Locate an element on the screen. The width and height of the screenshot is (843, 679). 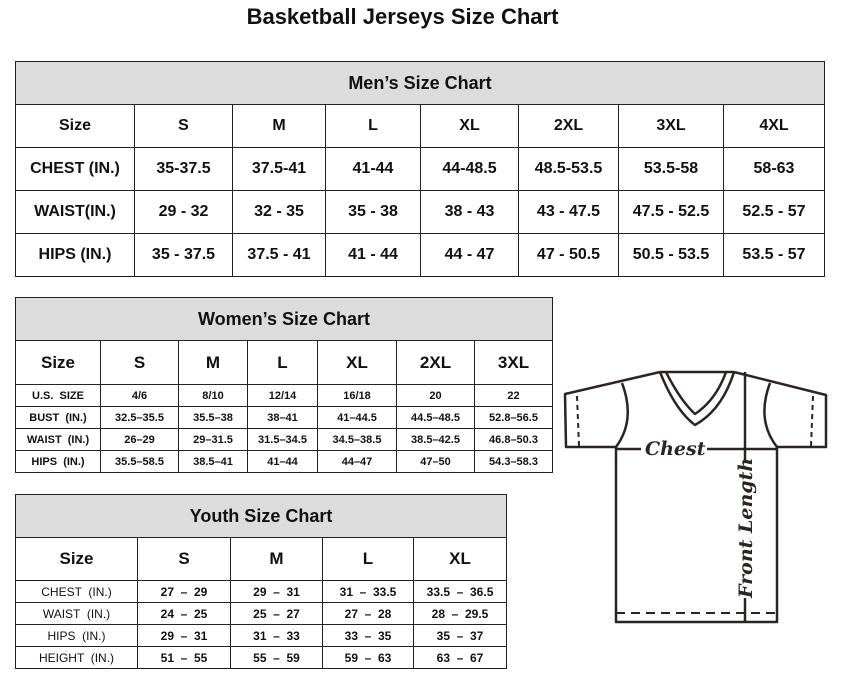
table-cell: 47–50 is located at coordinates (435, 461).